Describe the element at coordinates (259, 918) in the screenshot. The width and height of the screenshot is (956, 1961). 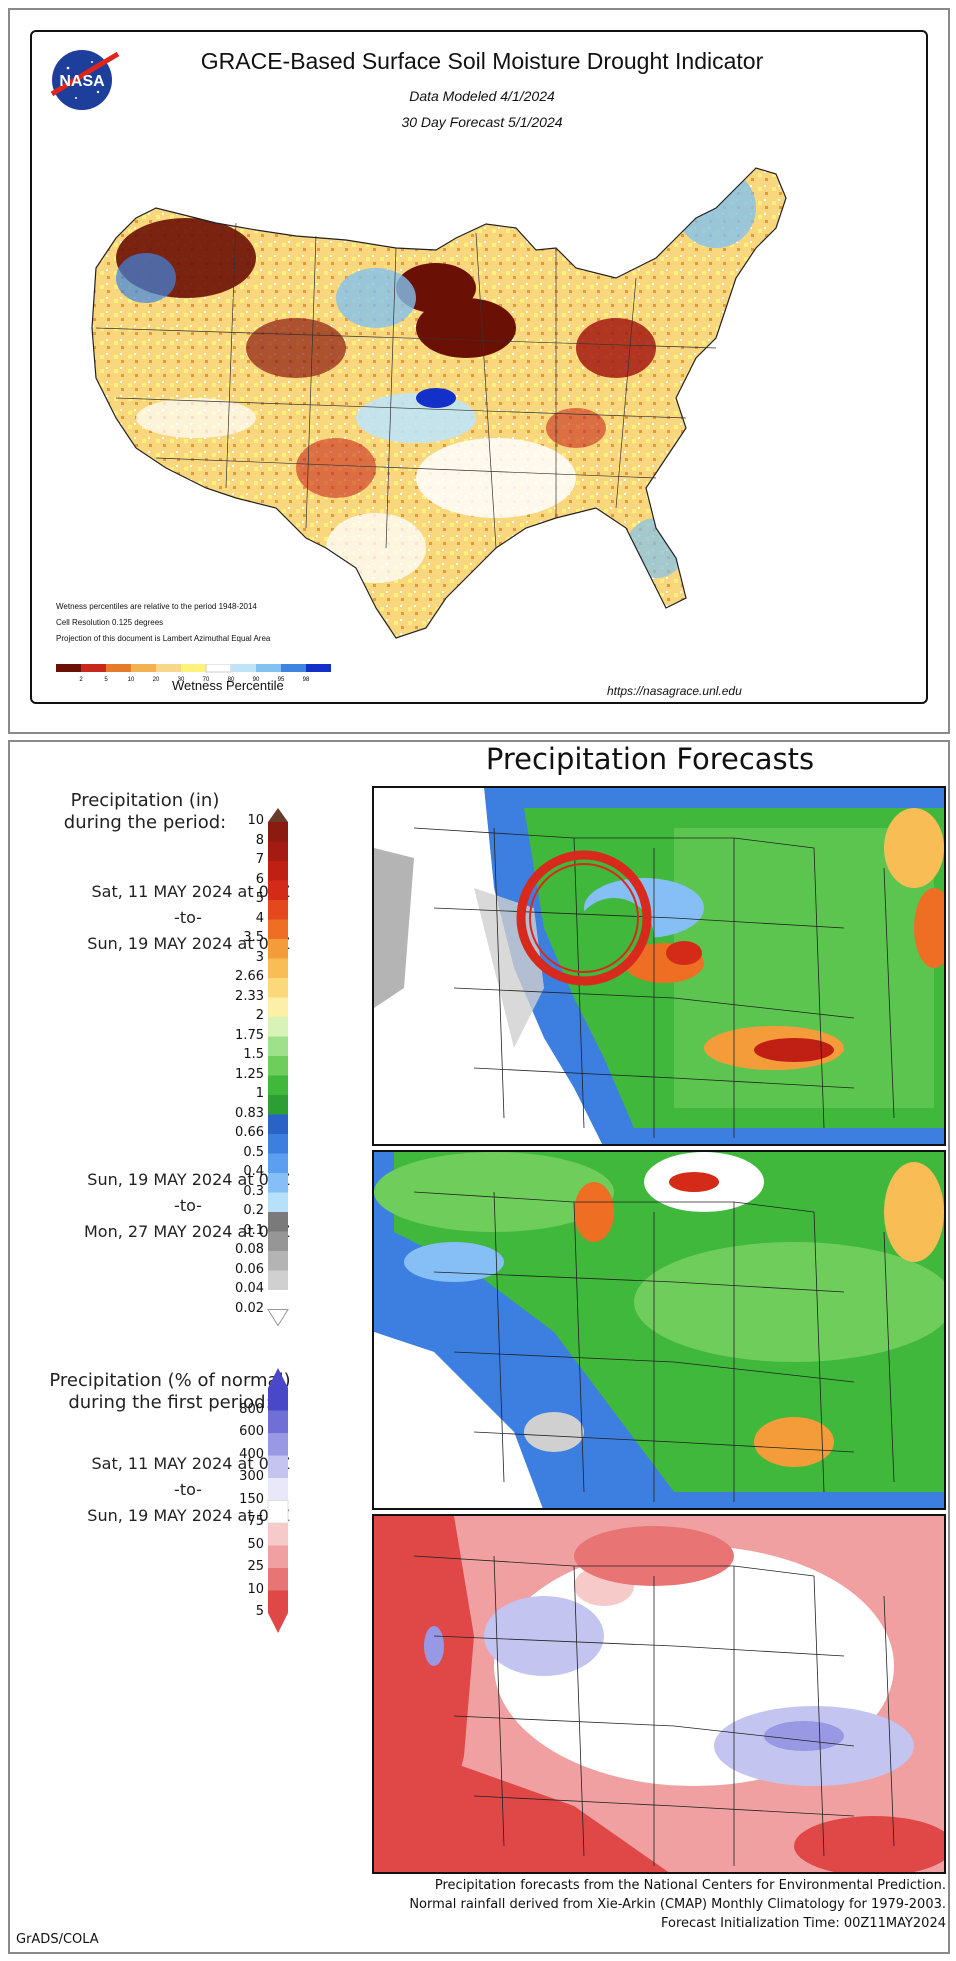
I see `amount-tick-label: 4` at that location.